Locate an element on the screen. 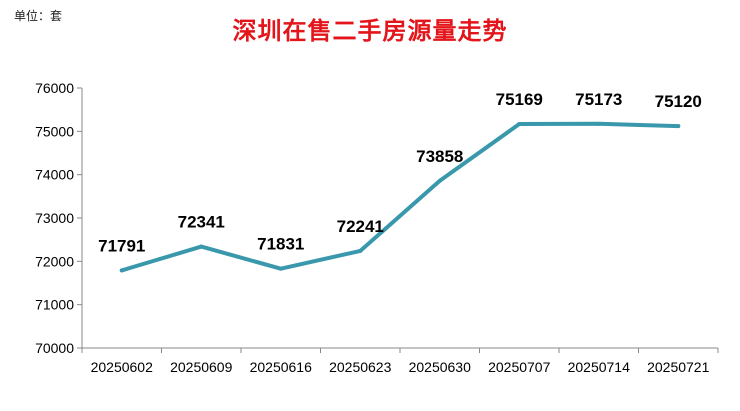  x-tick-label: 20250714 is located at coordinates (599, 367).